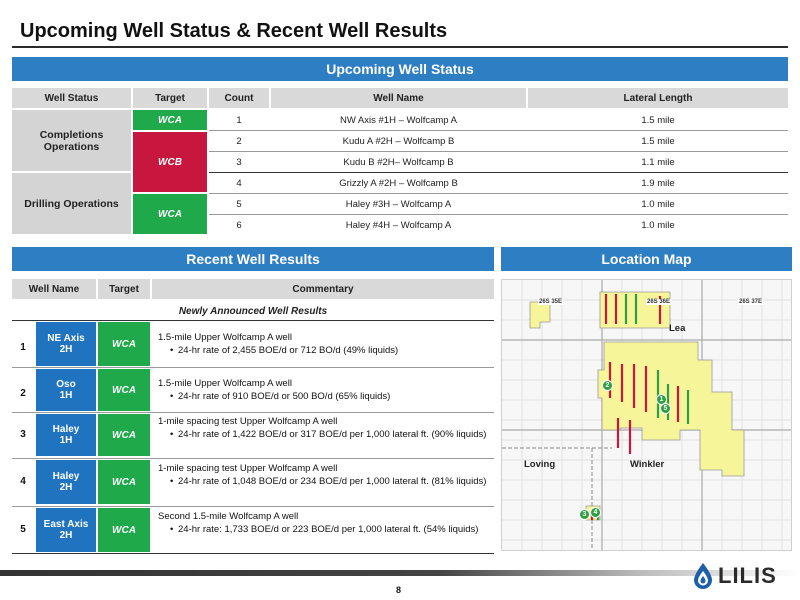  I want to click on well-name-badge: Oso 1H, so click(66, 390).